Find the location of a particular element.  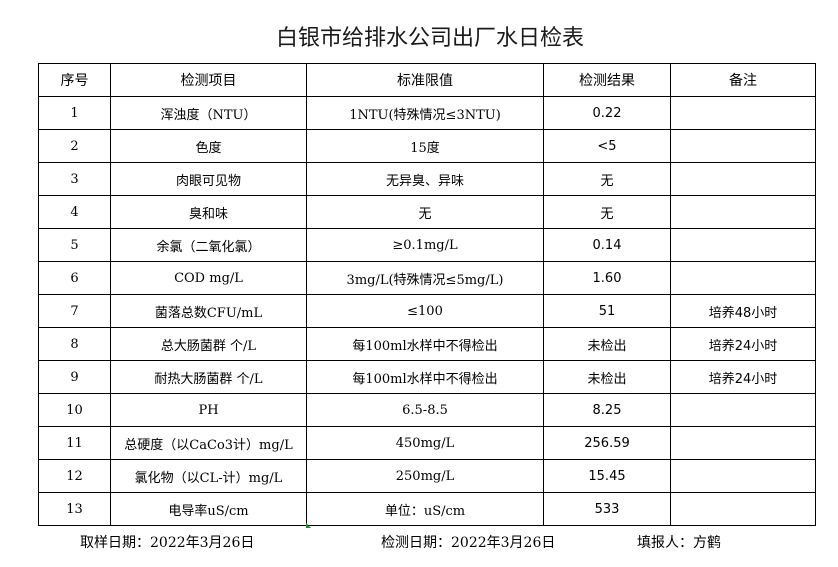

standard-limit-cell: ≤100 is located at coordinates (425, 311).